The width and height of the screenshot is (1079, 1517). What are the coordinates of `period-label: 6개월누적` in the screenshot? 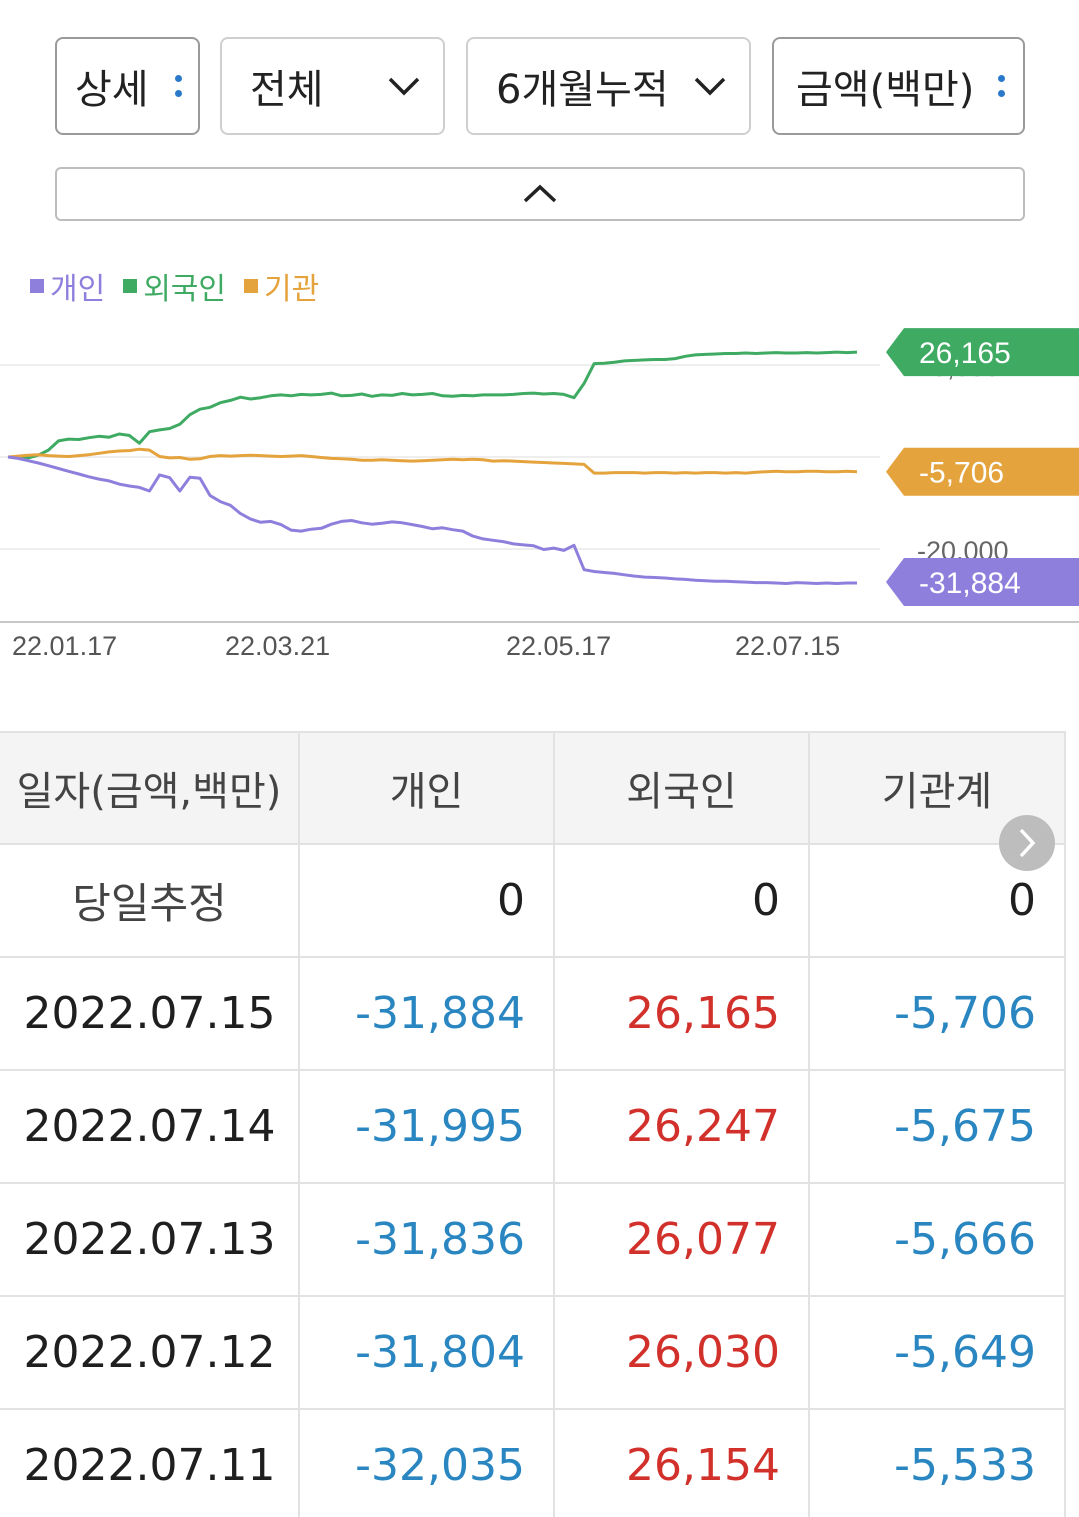 It's located at (582, 90).